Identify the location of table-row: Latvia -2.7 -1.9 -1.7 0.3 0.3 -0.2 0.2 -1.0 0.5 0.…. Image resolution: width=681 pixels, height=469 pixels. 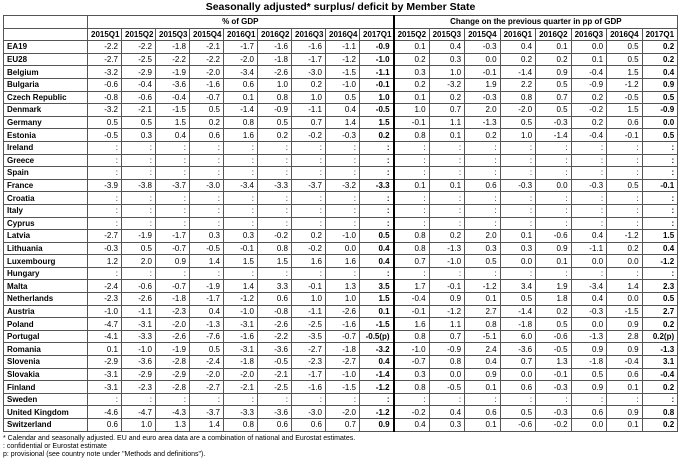
(341, 236).